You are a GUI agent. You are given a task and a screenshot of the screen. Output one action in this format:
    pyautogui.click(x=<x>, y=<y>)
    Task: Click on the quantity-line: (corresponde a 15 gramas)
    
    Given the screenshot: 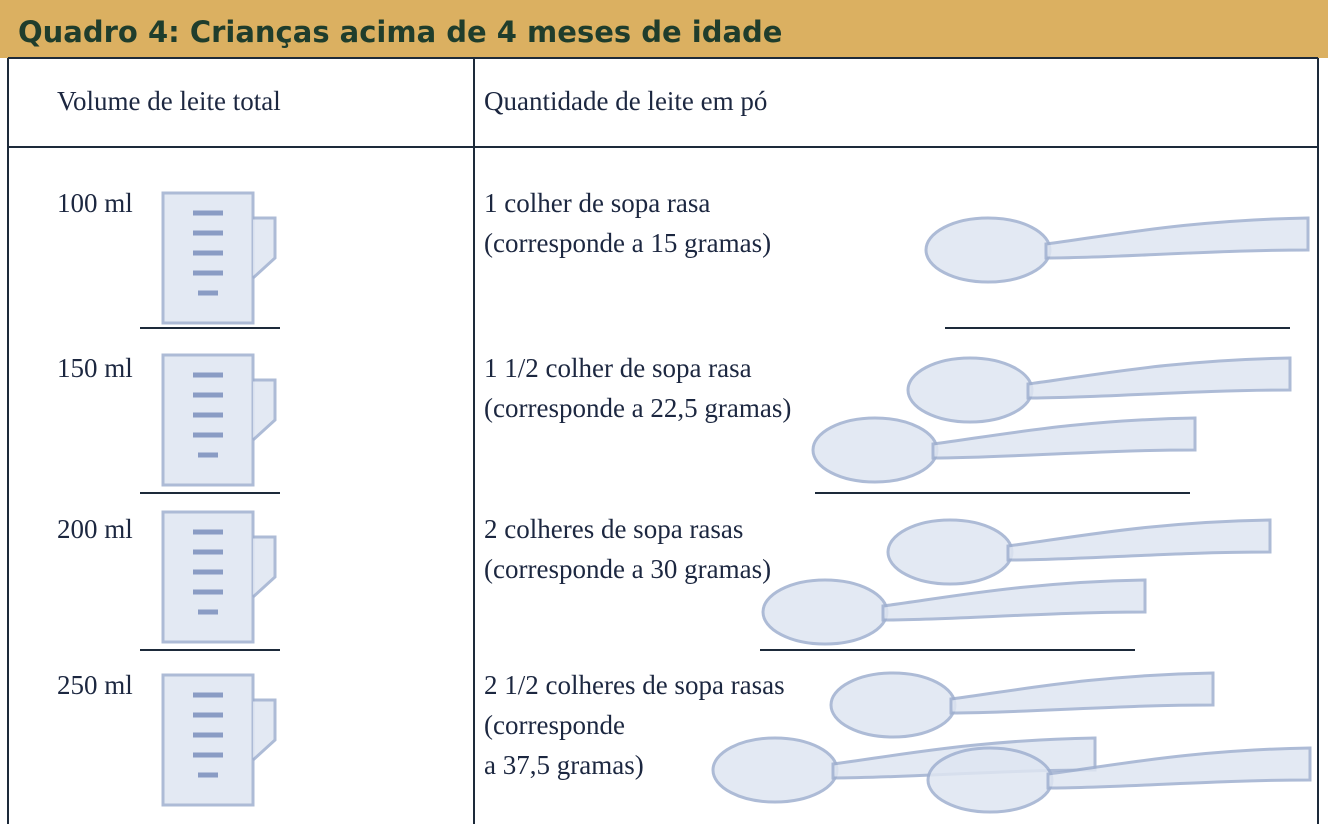 What is the action you would take?
    pyautogui.click(x=627, y=243)
    